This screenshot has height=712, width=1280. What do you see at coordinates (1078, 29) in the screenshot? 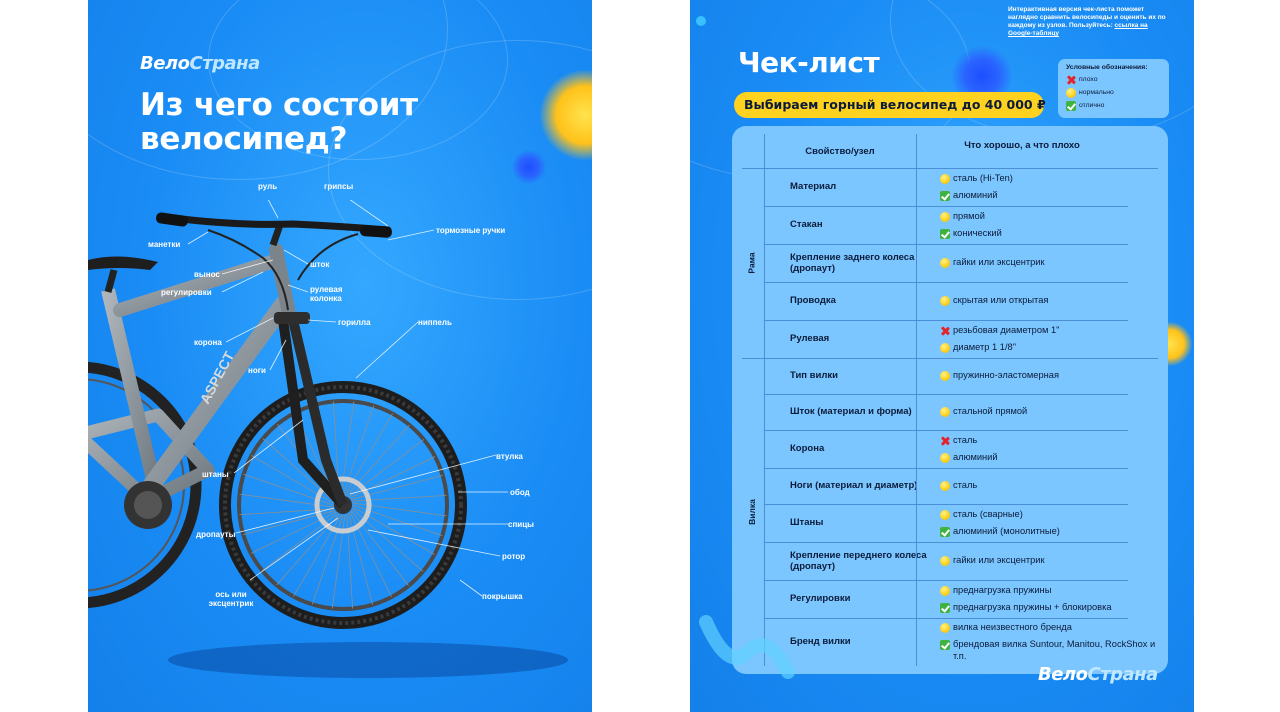
I see `google-sheet-link: ссылка на Google-таблицу` at bounding box center [1078, 29].